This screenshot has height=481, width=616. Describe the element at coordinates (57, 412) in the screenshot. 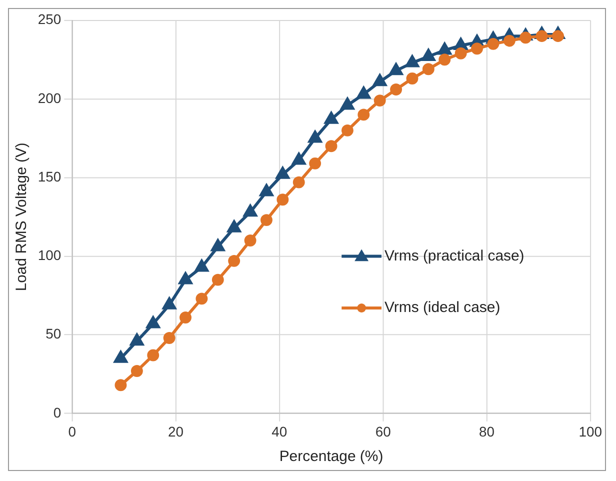

I see `y-tick-label: 0` at that location.